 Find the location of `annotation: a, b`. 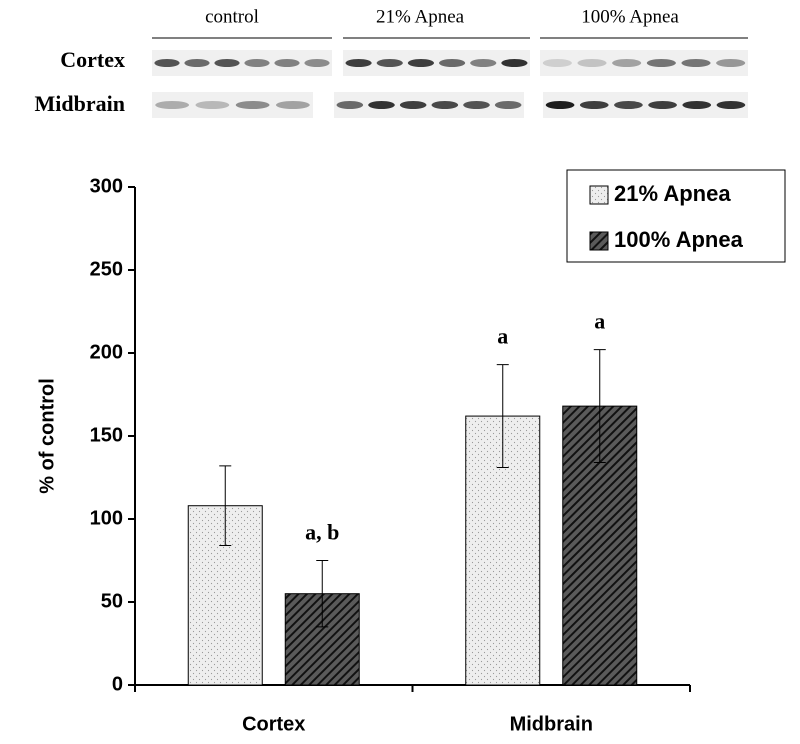

annotation: a, b is located at coordinates (322, 532).